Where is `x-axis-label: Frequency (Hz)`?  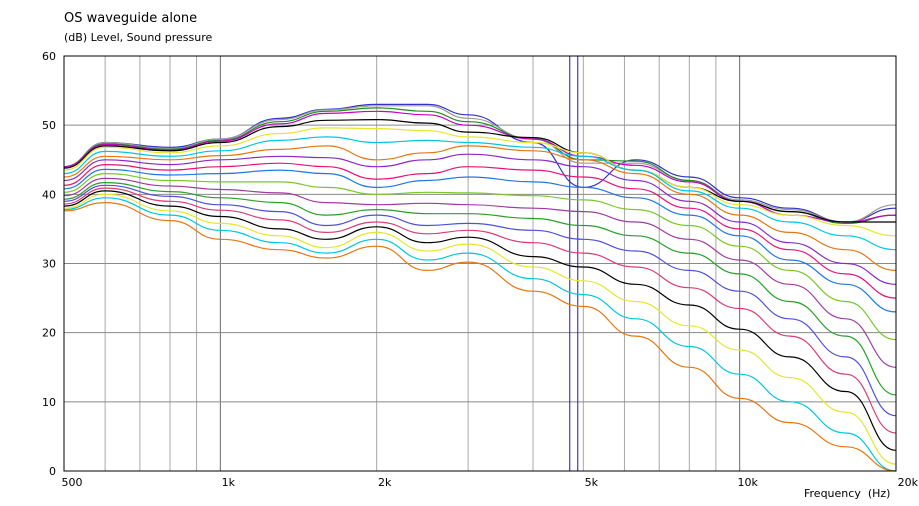 x-axis-label: Frequency (Hz) is located at coordinates (847, 493).